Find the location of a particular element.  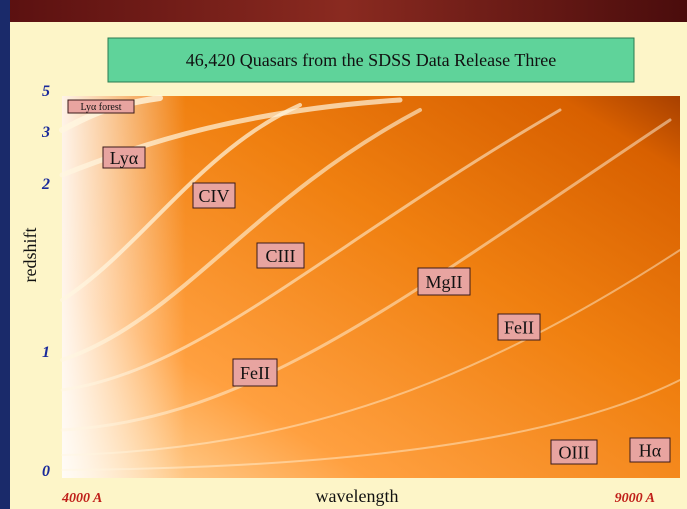

annotation-label: OIII is located at coordinates (574, 452).